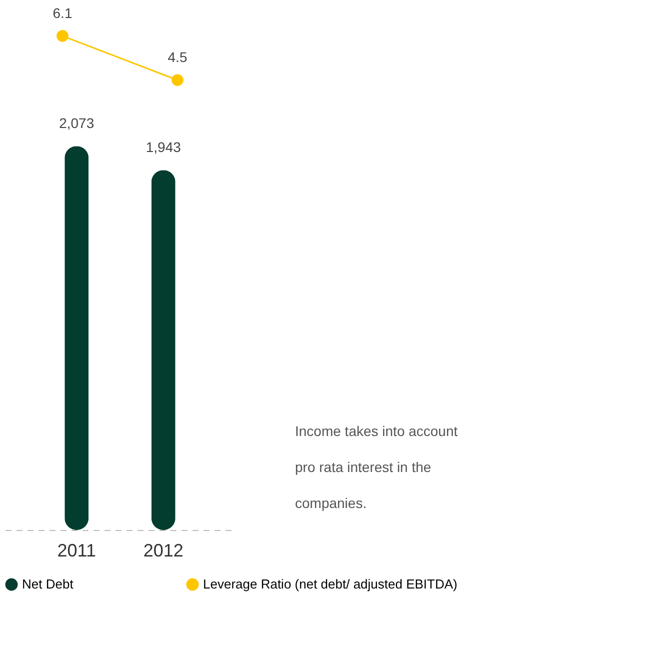 This screenshot has height=665, width=671. Describe the element at coordinates (62, 12) in the screenshot. I see `data-label: 6.1` at that location.